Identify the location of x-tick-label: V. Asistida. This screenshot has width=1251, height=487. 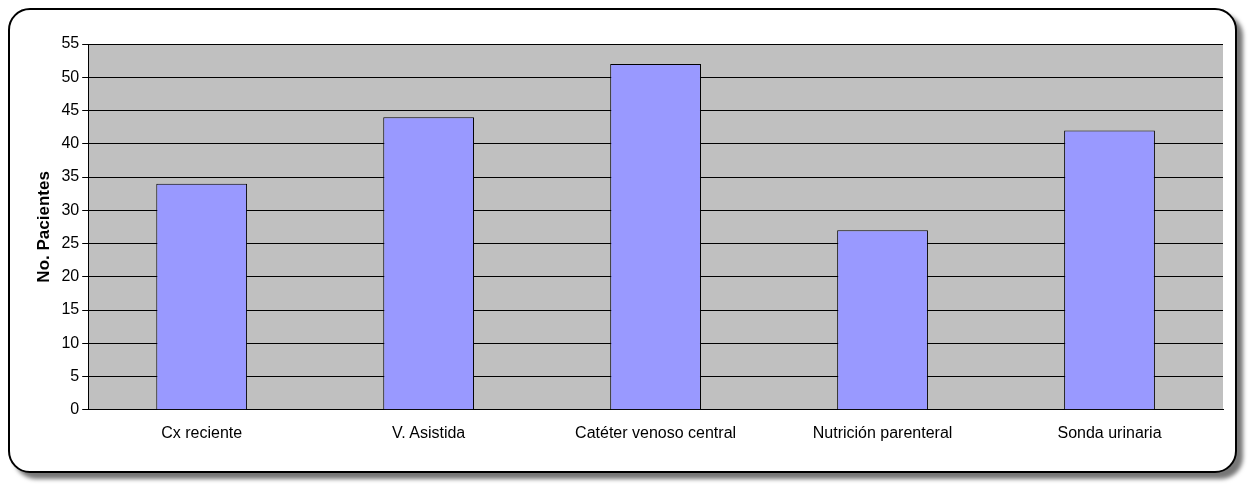
(429, 432).